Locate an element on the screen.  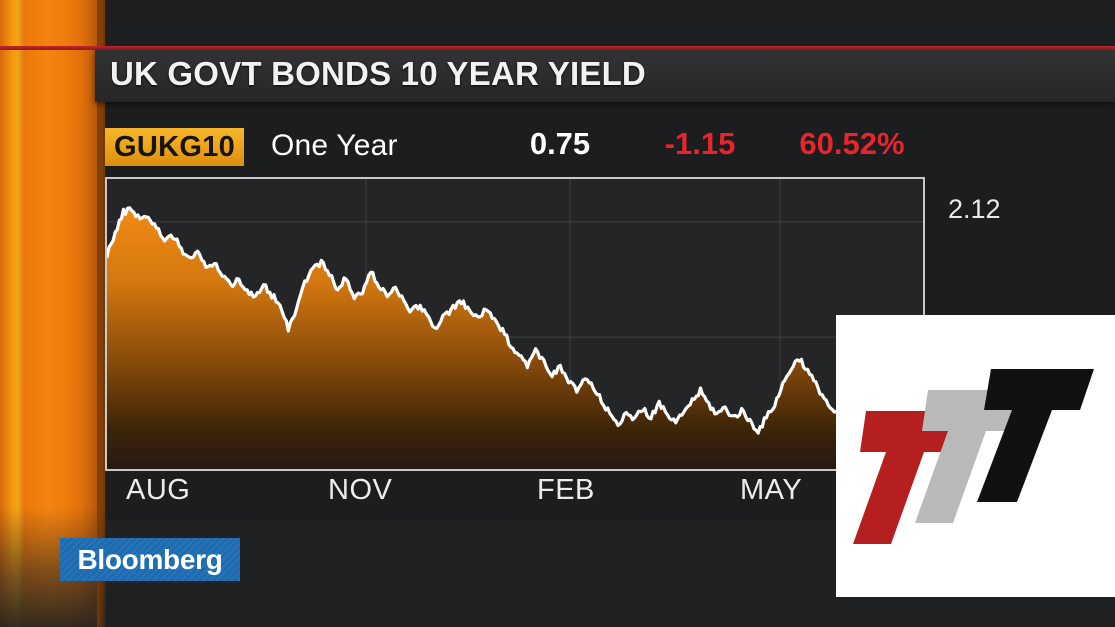
logo-t-red is located at coordinates (907, 477).